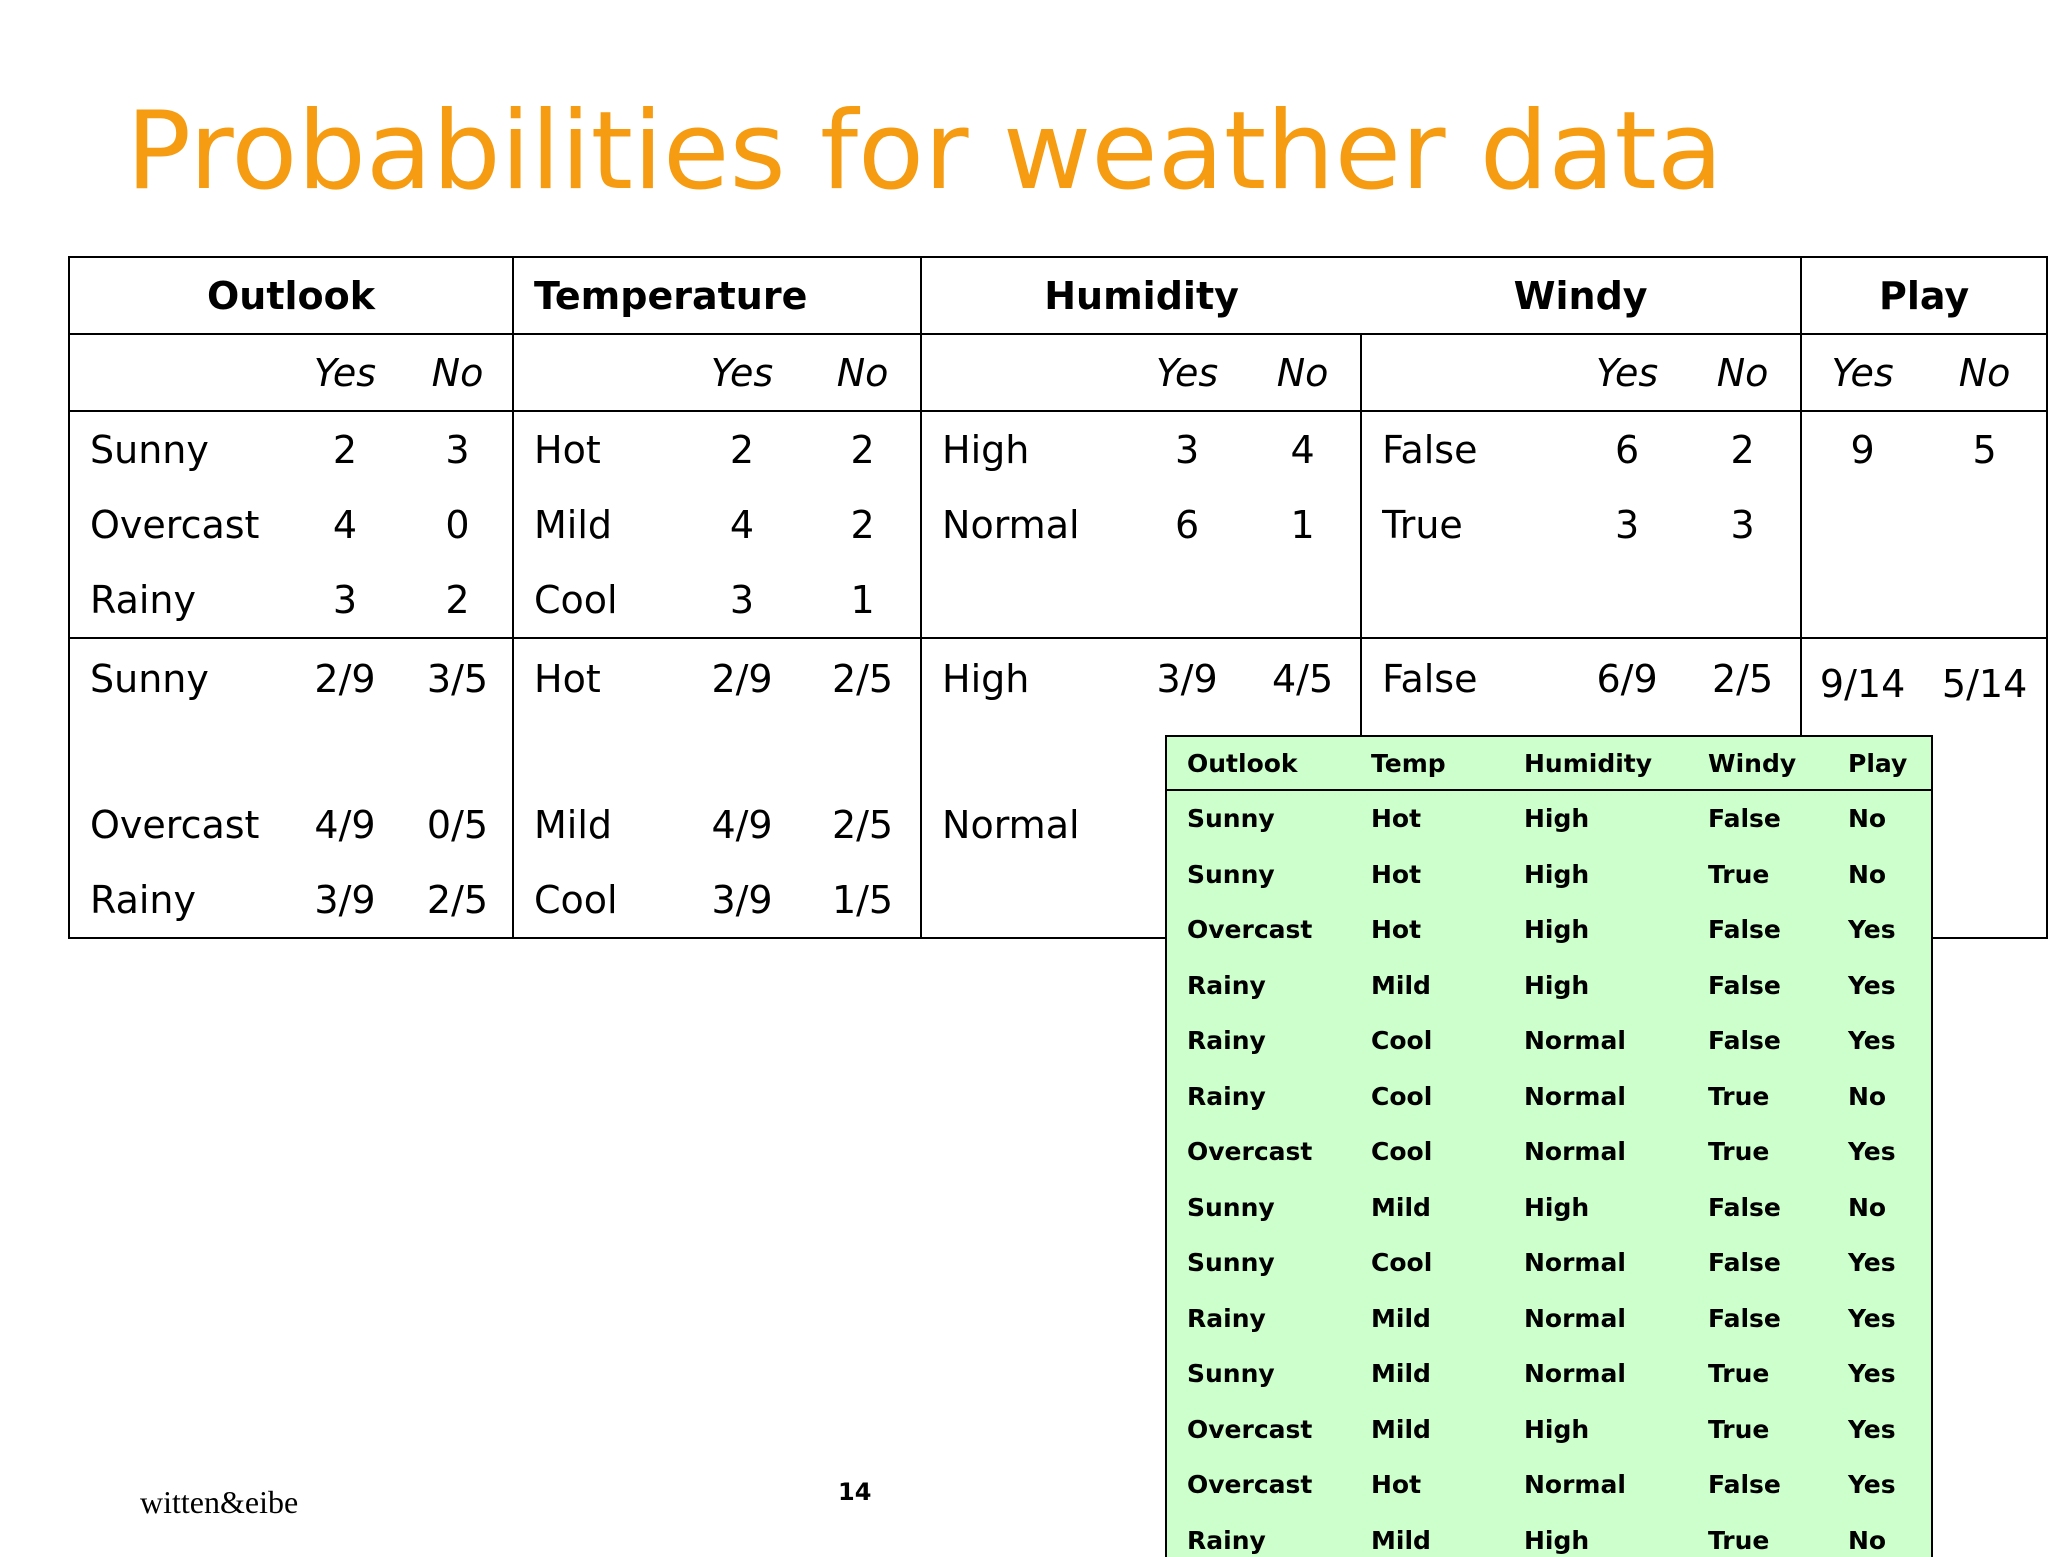  Describe the element at coordinates (1879, 763) in the screenshot. I see `column-header: Play` at that location.